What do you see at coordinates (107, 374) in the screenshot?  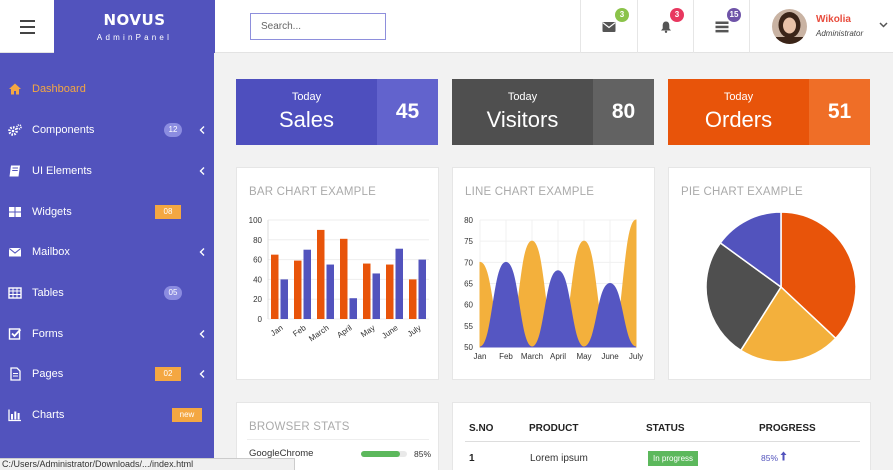 I see `sidebar-item-pages: Pages 02` at bounding box center [107, 374].